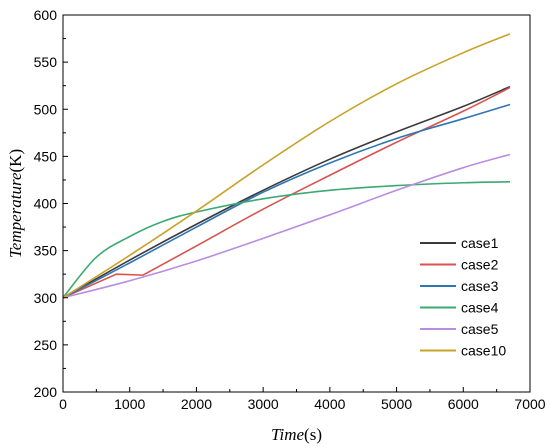 The width and height of the screenshot is (550, 448). What do you see at coordinates (46, 62) in the screenshot?
I see `y-tick-label: 550` at bounding box center [46, 62].